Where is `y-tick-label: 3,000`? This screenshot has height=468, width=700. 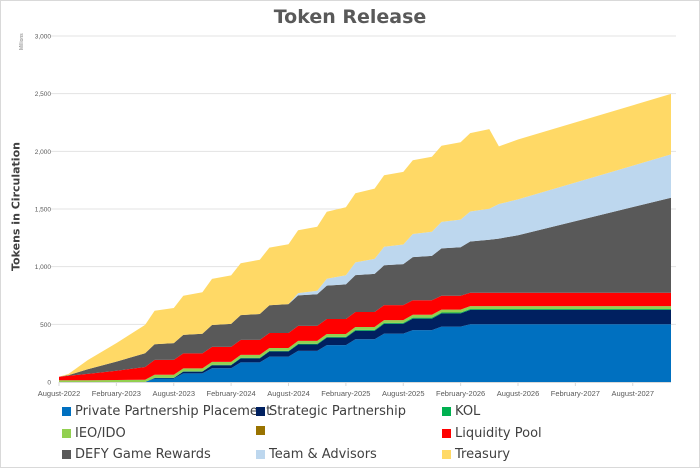
y-tick-label: 3,000 is located at coordinates (43, 37).